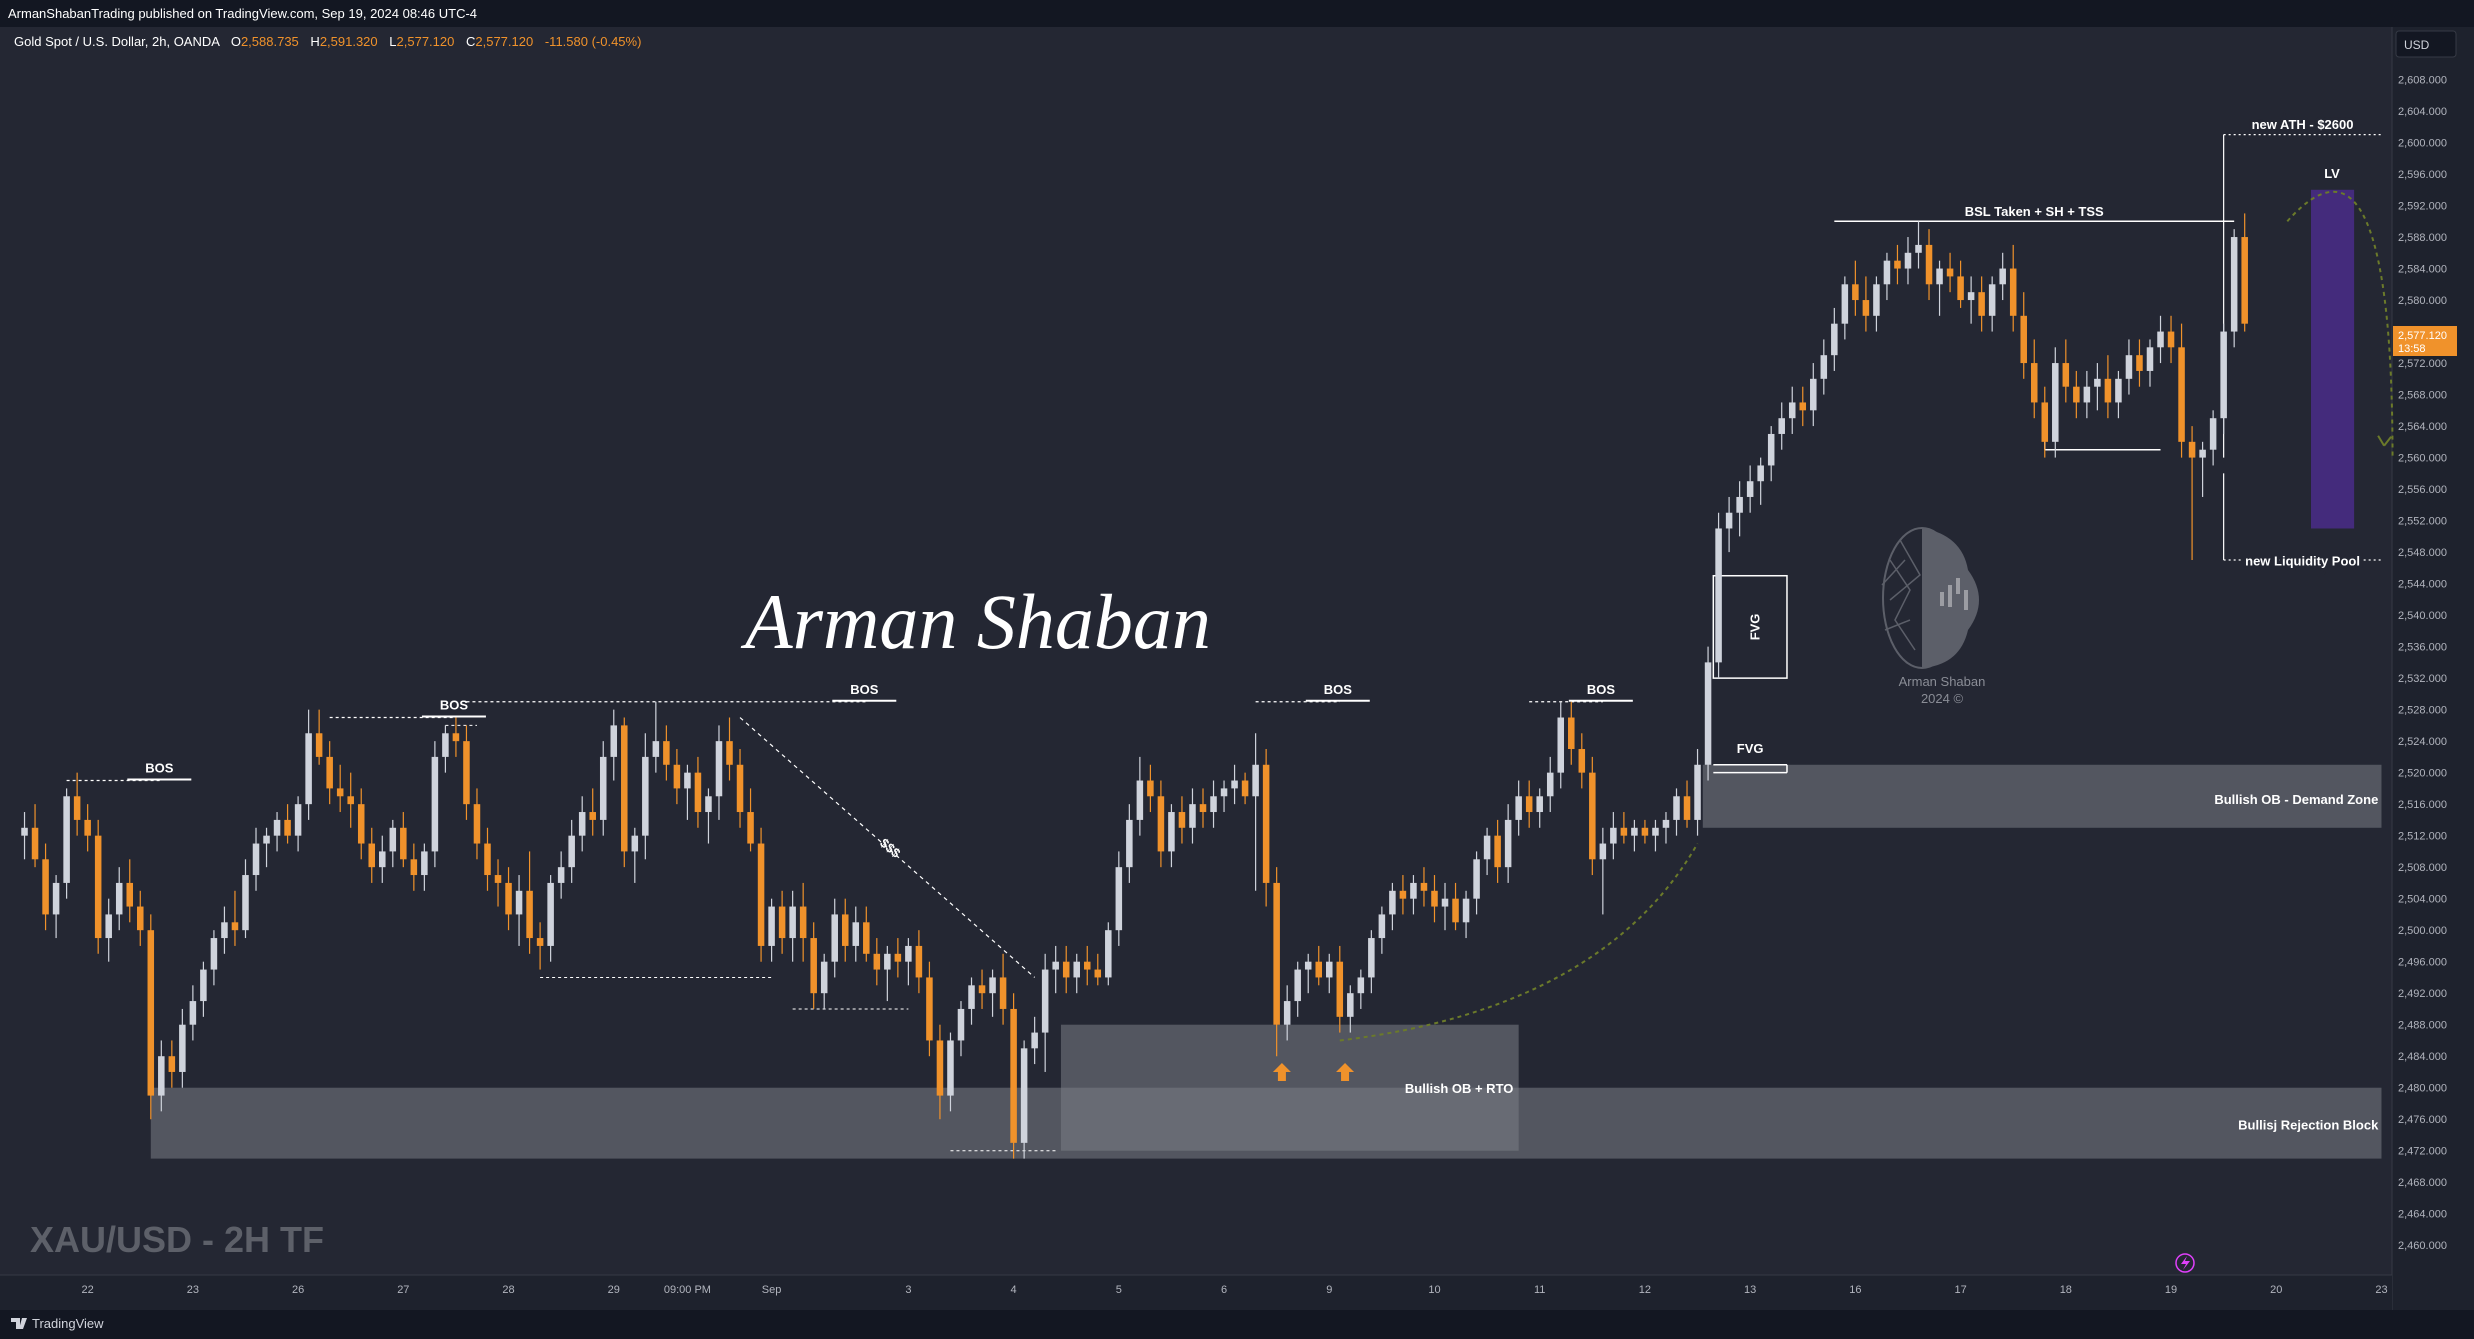  What do you see at coordinates (2422, 616) in the screenshot?
I see `price-tick-label: 2,540.000` at bounding box center [2422, 616].